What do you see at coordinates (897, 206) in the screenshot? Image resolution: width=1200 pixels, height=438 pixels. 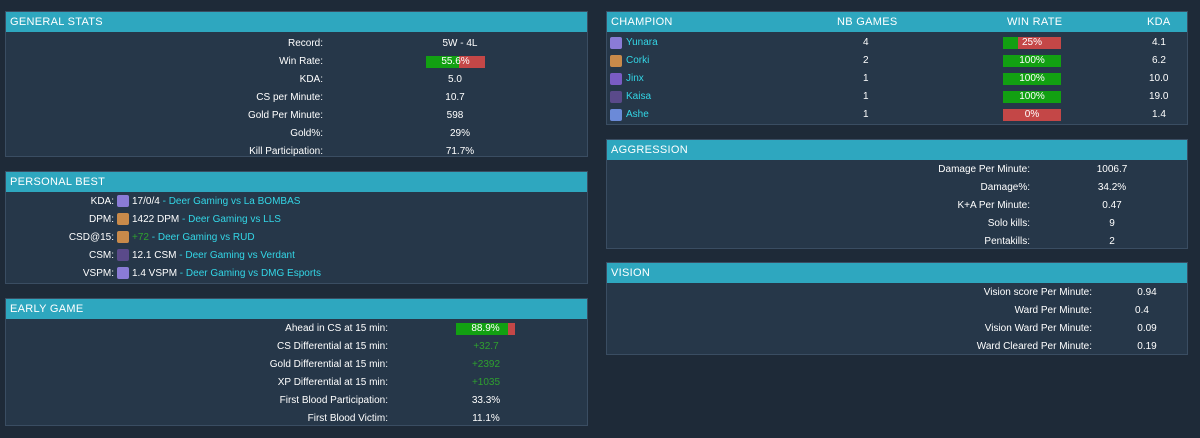 I see `aggression-row: K+A Per Minute: 0.47` at bounding box center [897, 206].